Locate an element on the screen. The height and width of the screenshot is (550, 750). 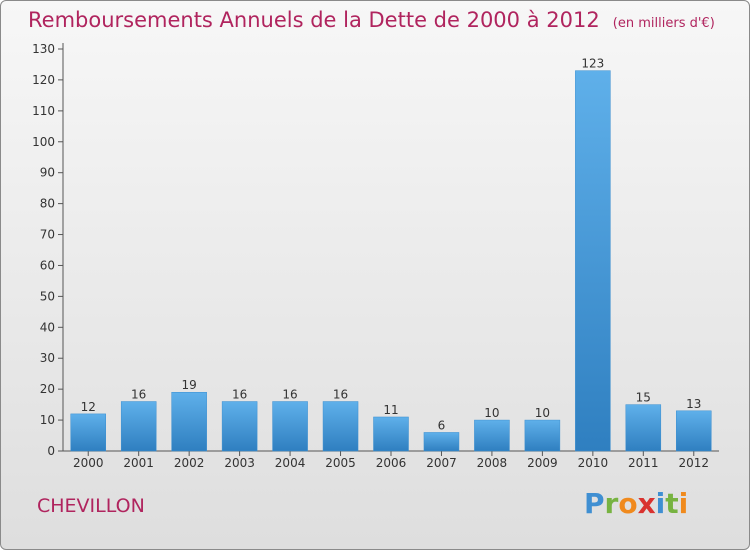
y-tick-label: 70 is located at coordinates (47, 235).